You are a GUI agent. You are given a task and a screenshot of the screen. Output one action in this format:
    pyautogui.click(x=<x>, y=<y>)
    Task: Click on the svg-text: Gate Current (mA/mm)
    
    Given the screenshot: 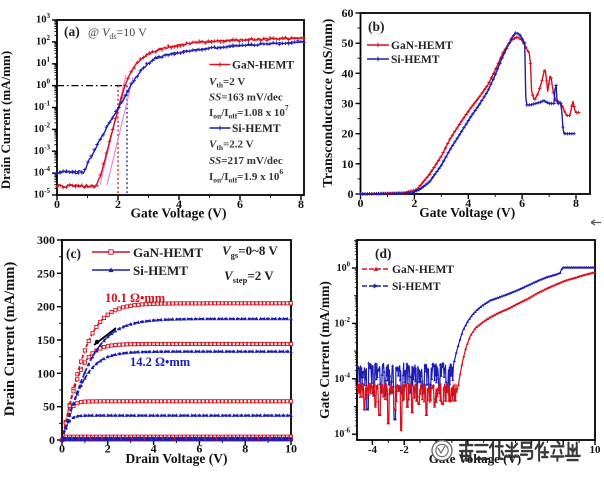 What is the action you would take?
    pyautogui.click(x=324, y=350)
    